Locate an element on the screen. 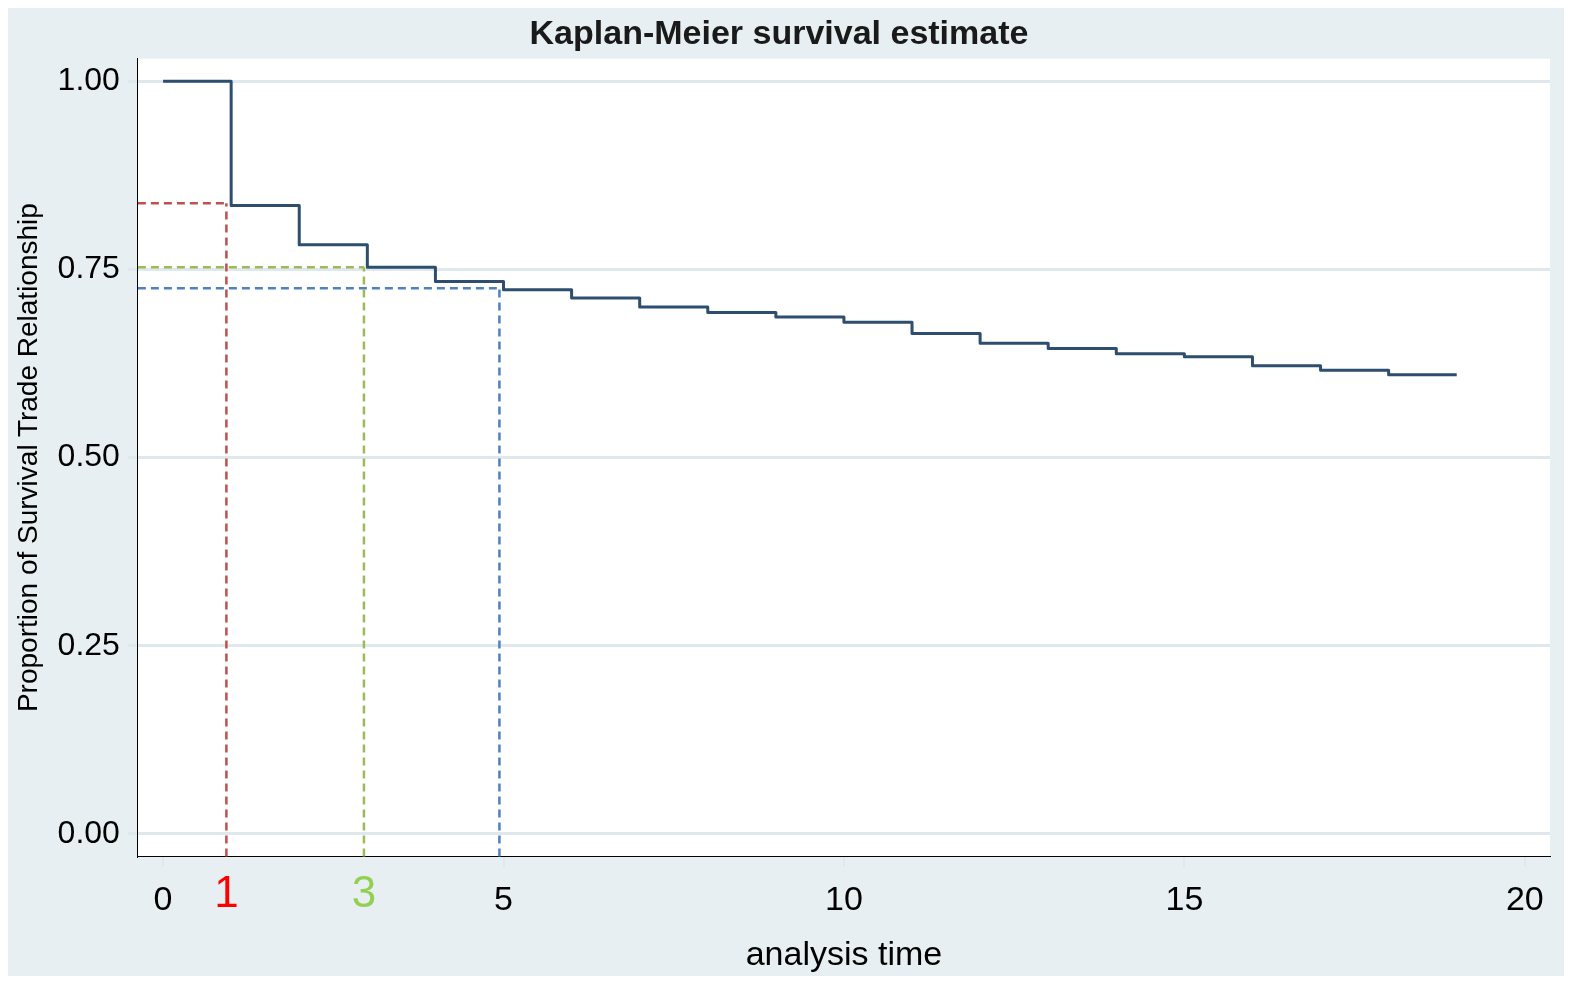  ref-line-label: 3 is located at coordinates (364, 891).